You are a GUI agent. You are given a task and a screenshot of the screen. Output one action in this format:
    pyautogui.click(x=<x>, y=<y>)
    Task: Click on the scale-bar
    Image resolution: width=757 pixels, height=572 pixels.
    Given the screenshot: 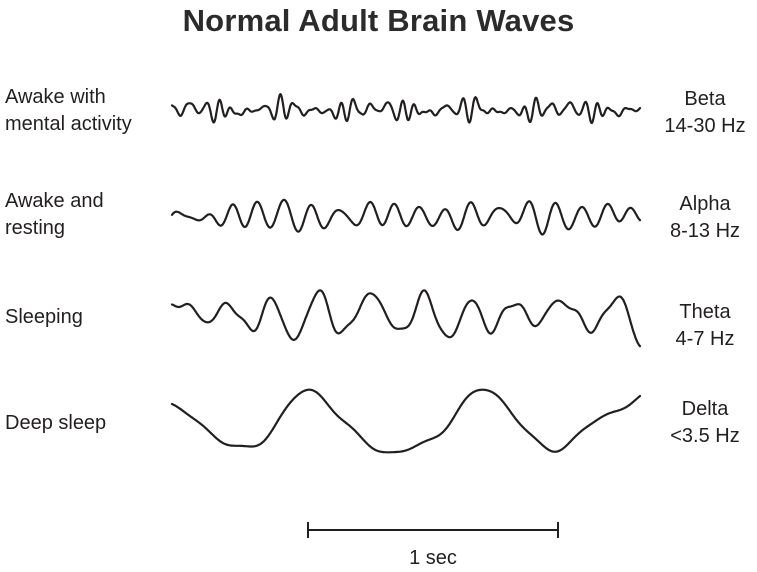 What is the action you would take?
    pyautogui.click(x=433, y=530)
    